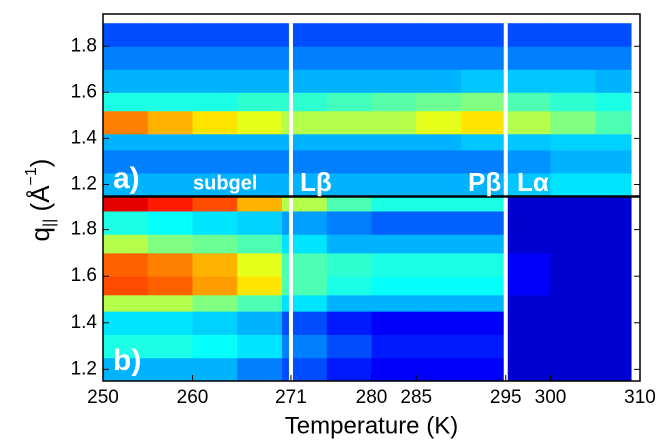 This screenshot has height=443, width=671. Describe the element at coordinates (40, 234) in the screenshot. I see `y-axis-label-part: q` at that location.